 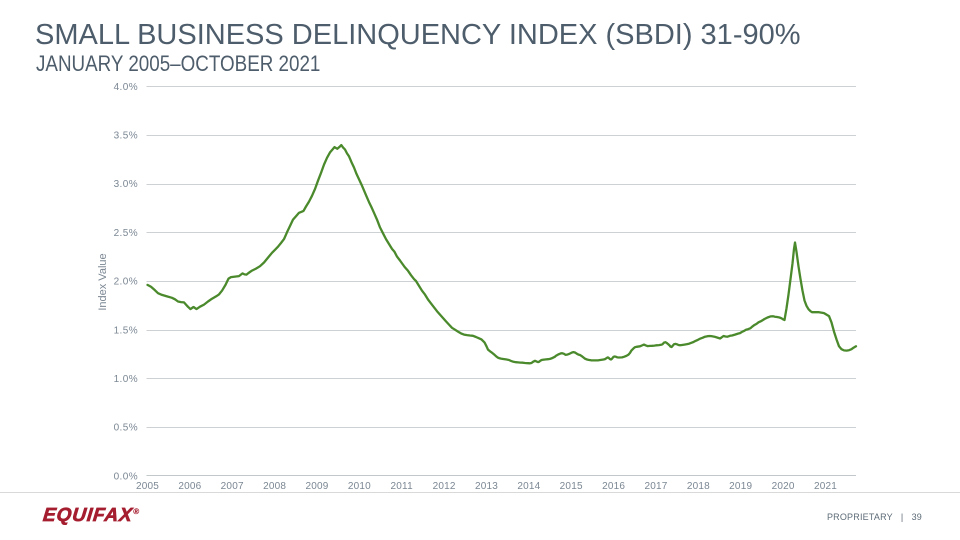 What do you see at coordinates (126, 476) in the screenshot?
I see `svg-text: 0.0%` at bounding box center [126, 476].